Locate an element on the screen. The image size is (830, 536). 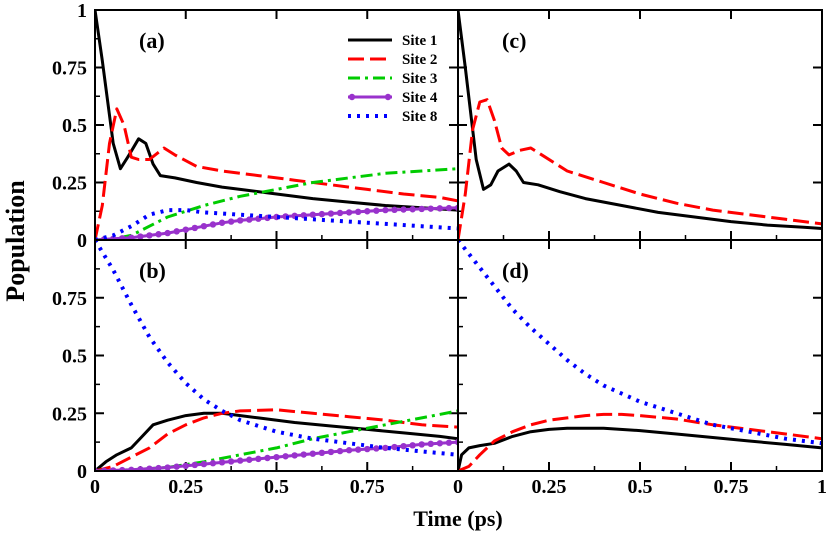
x-tick-label: 1 is located at coordinates (822, 487).